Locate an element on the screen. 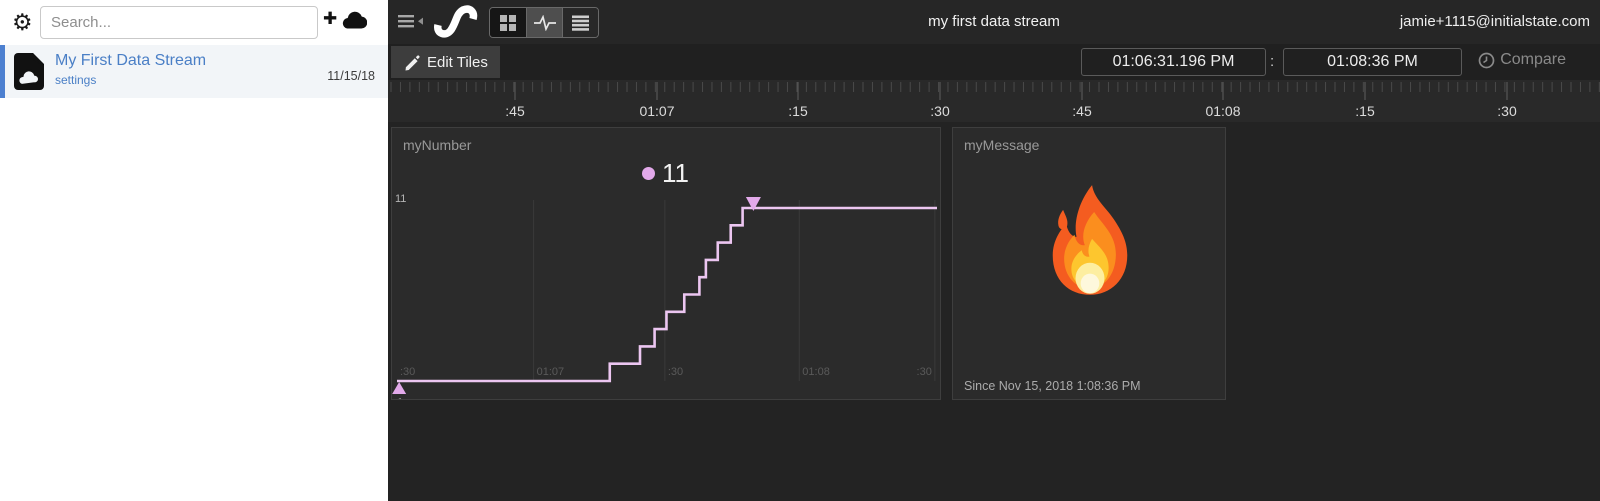 The image size is (1600, 501). cloud-icon is located at coordinates (354, 23).